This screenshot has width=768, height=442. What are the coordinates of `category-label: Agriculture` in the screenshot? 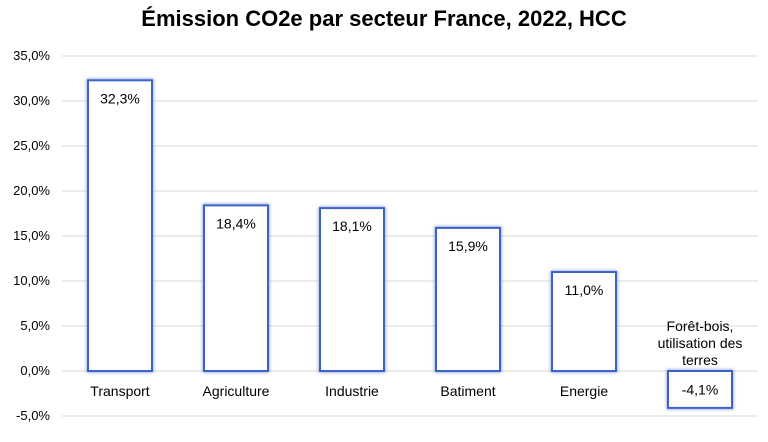 It's located at (236, 391).